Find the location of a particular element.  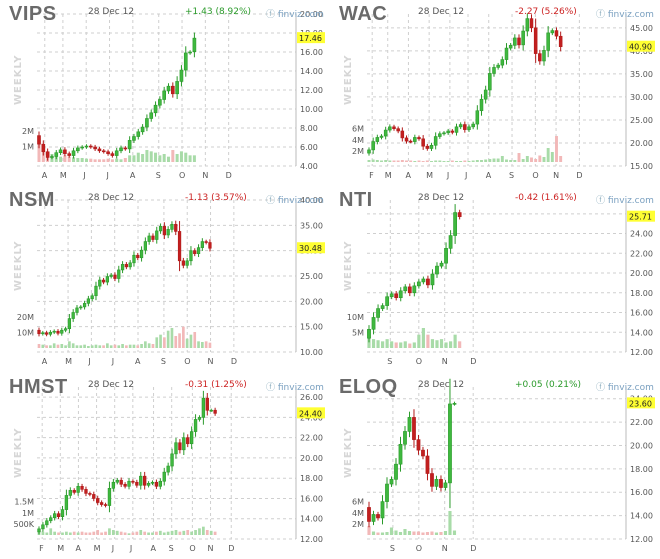

ticker-symbol: ELOQ is located at coordinates (368, 387).